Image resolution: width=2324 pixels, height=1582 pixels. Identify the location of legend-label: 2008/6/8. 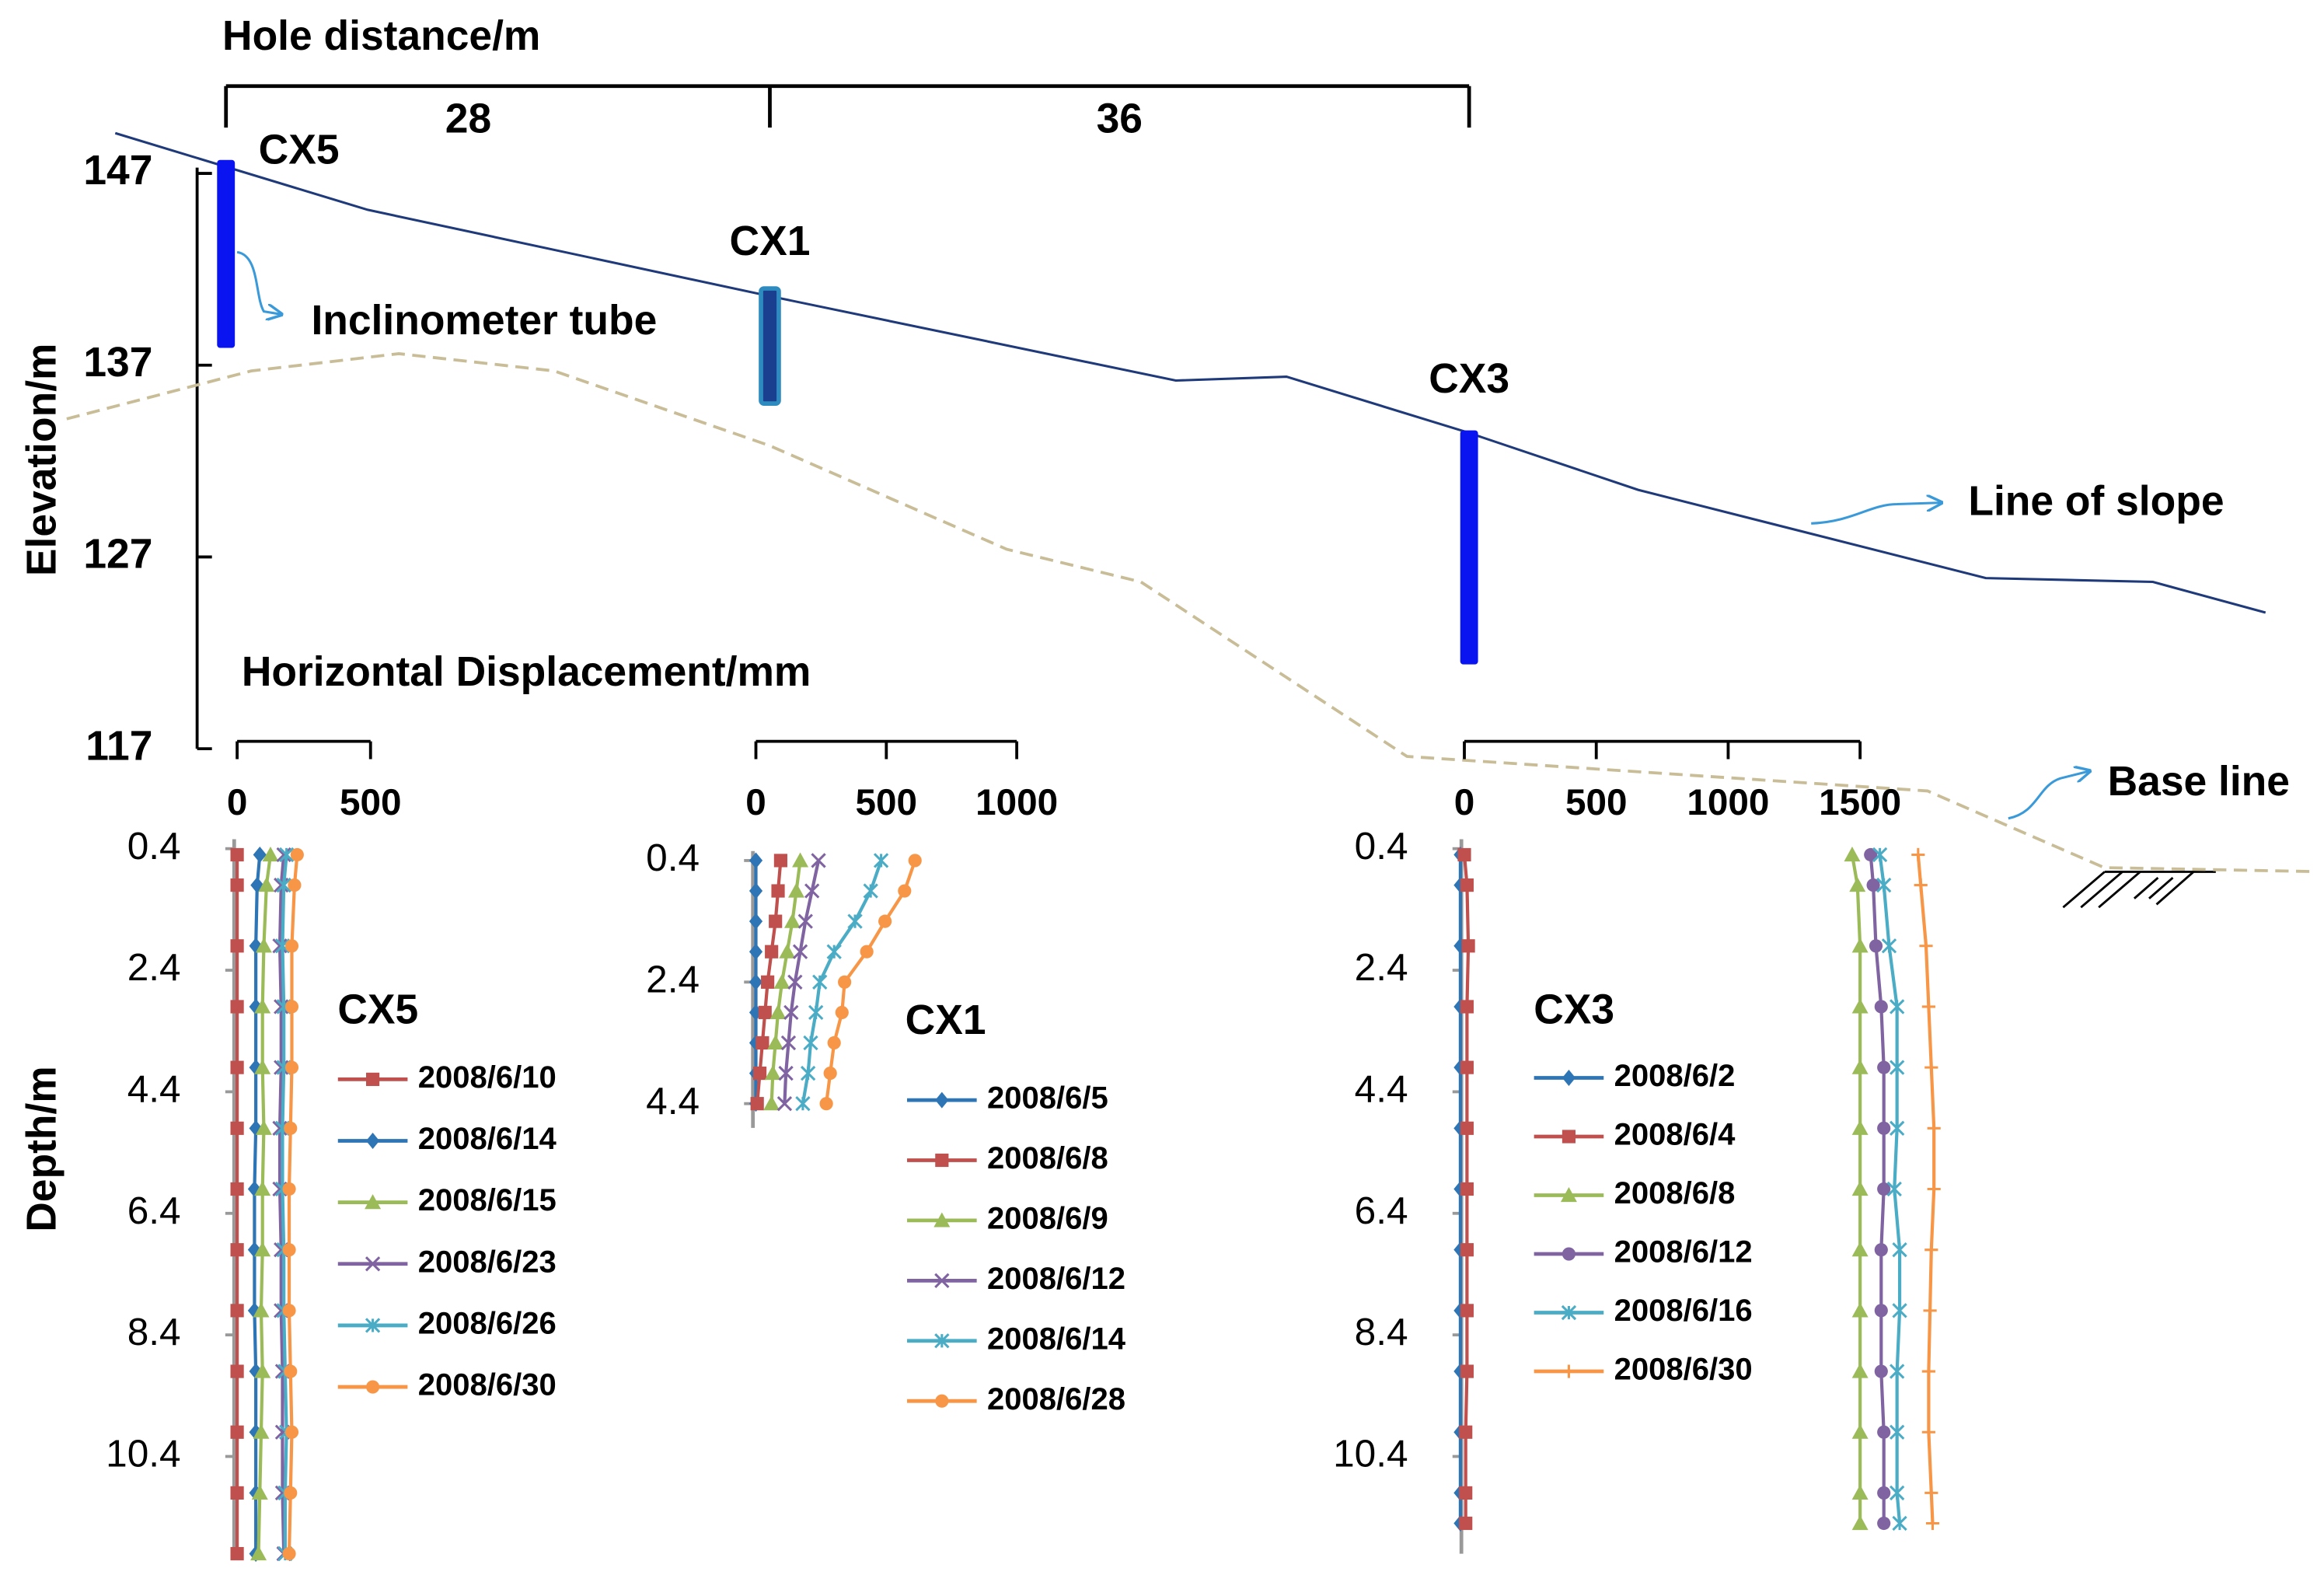
(1047, 1158).